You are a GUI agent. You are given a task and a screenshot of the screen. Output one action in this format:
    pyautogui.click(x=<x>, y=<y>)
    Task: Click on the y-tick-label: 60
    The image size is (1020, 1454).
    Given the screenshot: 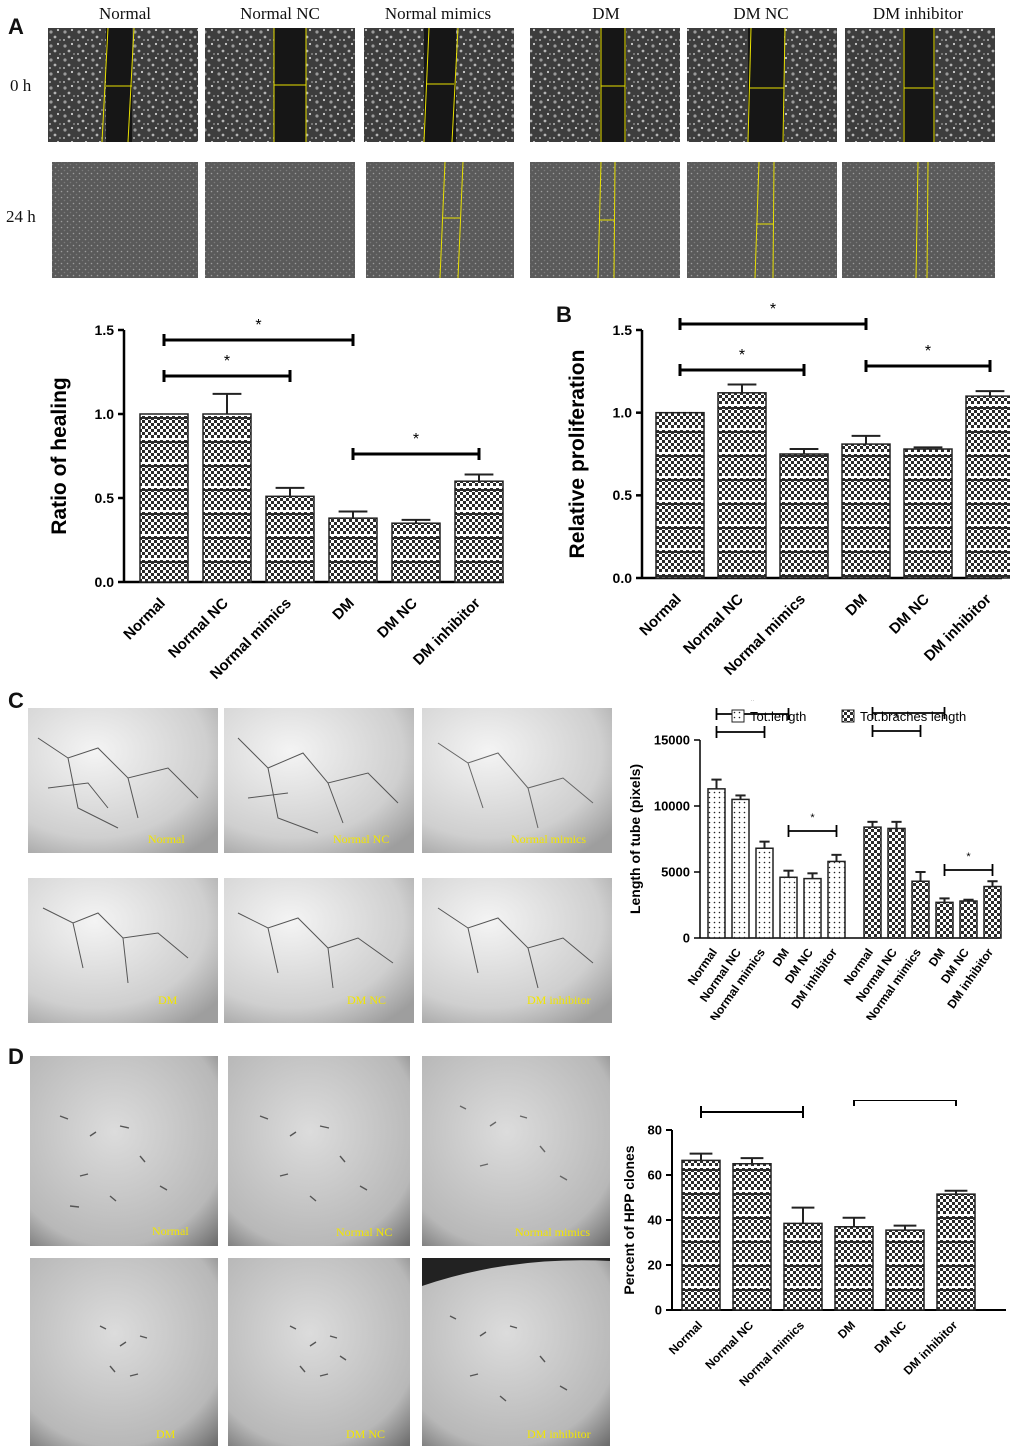 What is the action you would take?
    pyautogui.click(x=655, y=1175)
    